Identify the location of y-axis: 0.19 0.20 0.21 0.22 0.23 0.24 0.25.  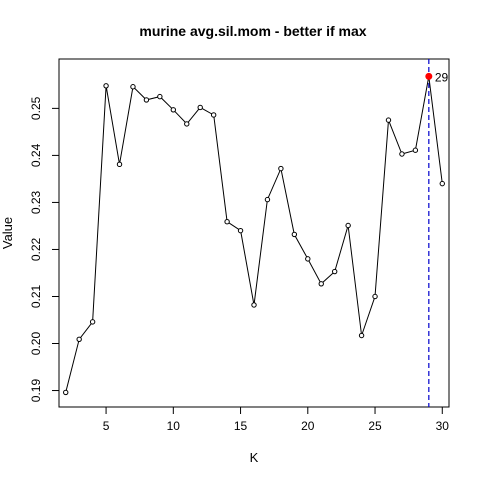
(44, 249).